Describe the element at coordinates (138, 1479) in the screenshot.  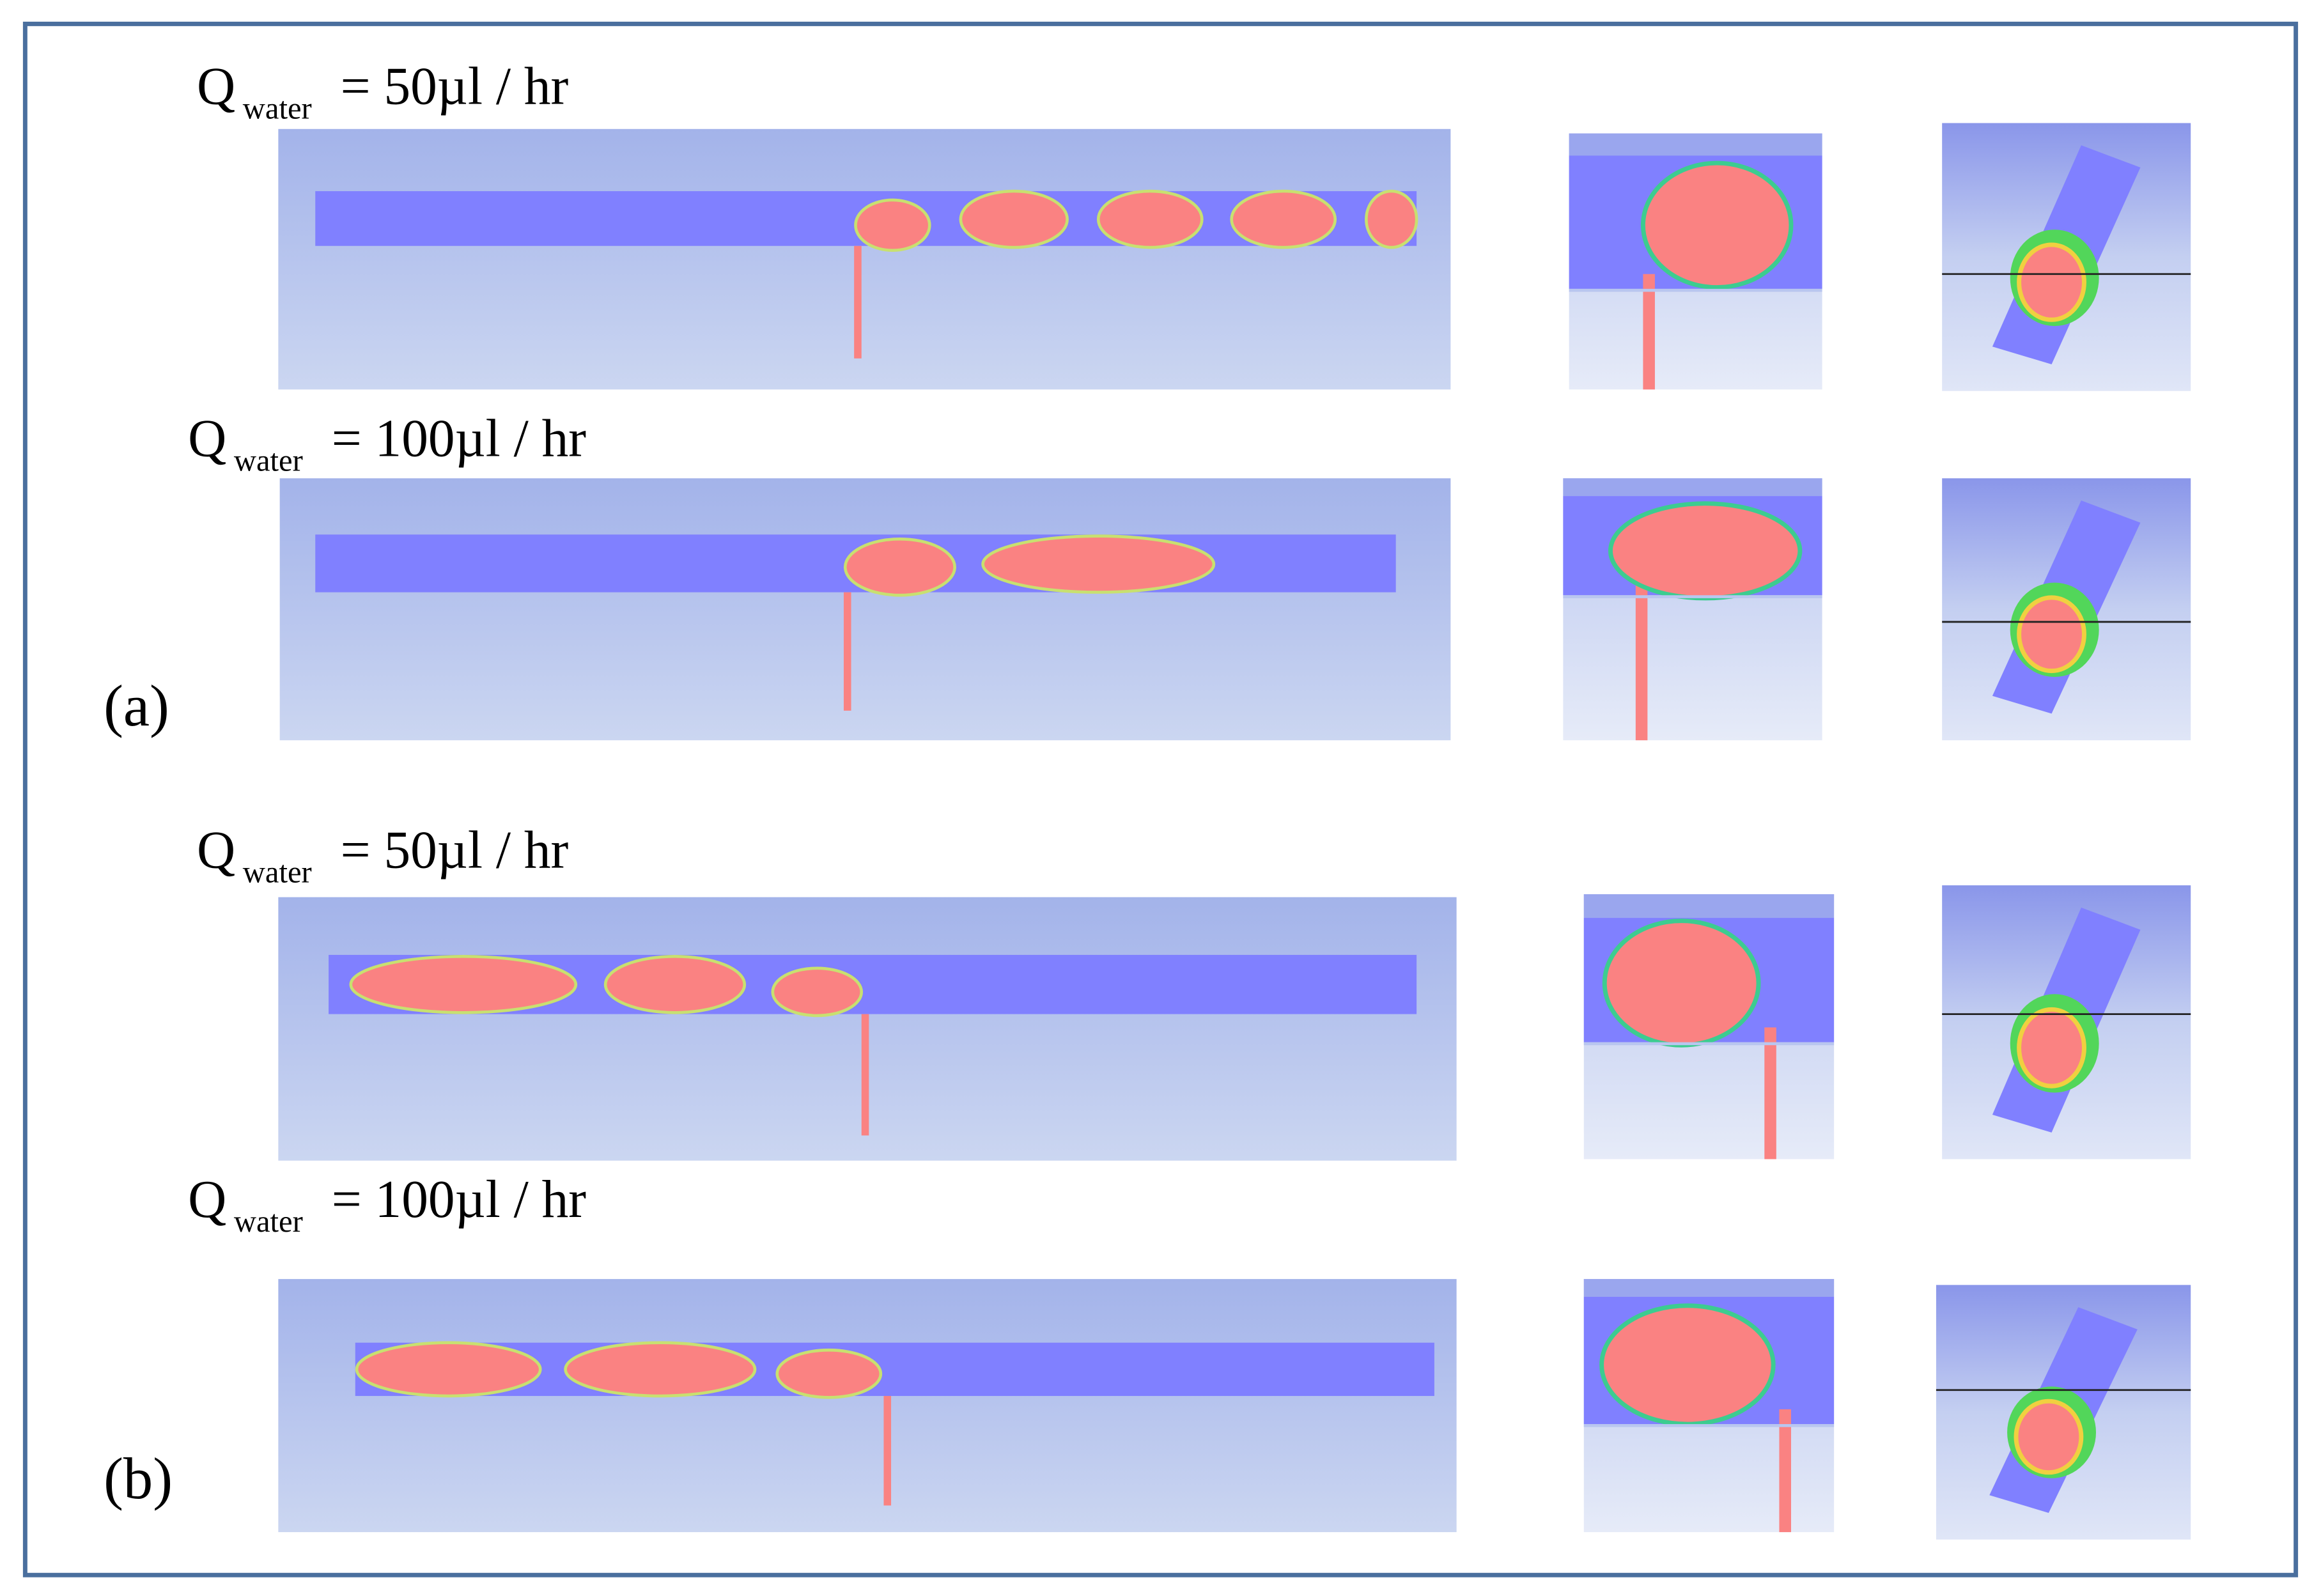
I see `group-label: (b)` at that location.